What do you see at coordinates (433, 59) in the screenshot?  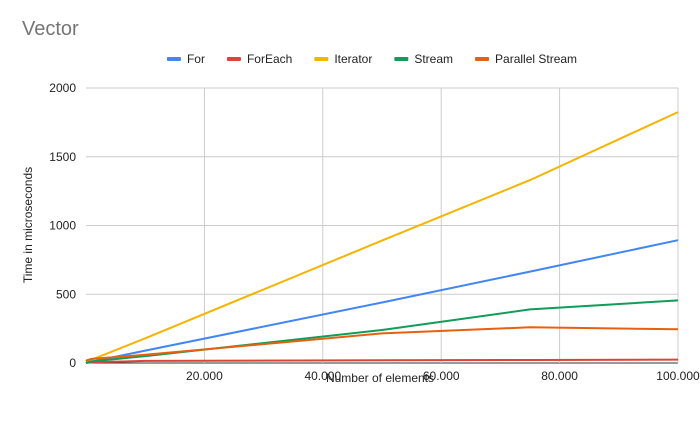 I see `legend-label-stream: Stream` at bounding box center [433, 59].